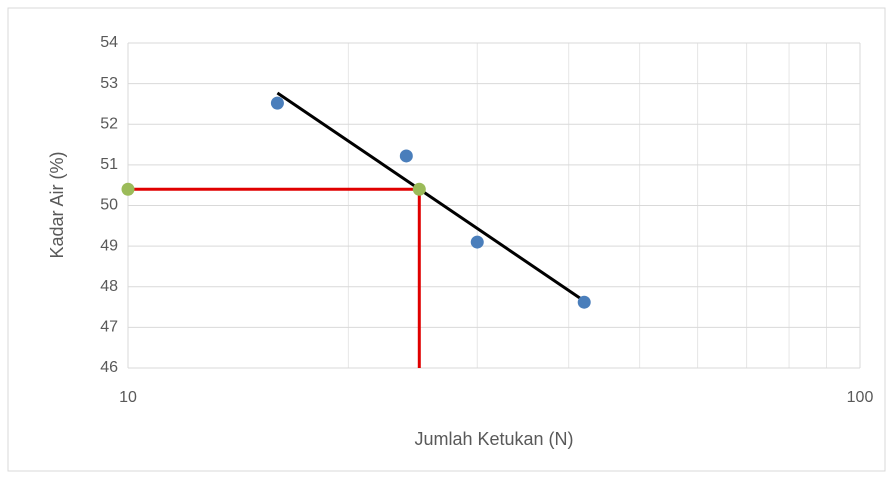 Image resolution: width=893 pixels, height=479 pixels. I want to click on y-tick-label: 48, so click(109, 286).